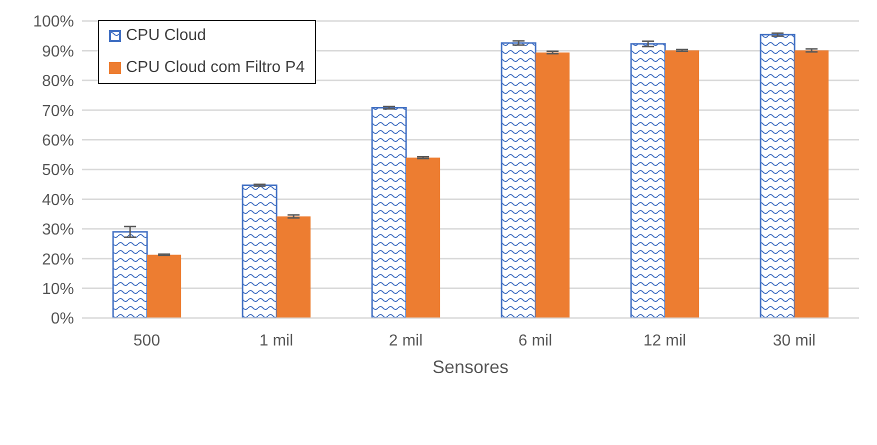 The width and height of the screenshot is (877, 445). I want to click on y-tick-label: 0%, so click(62, 319).